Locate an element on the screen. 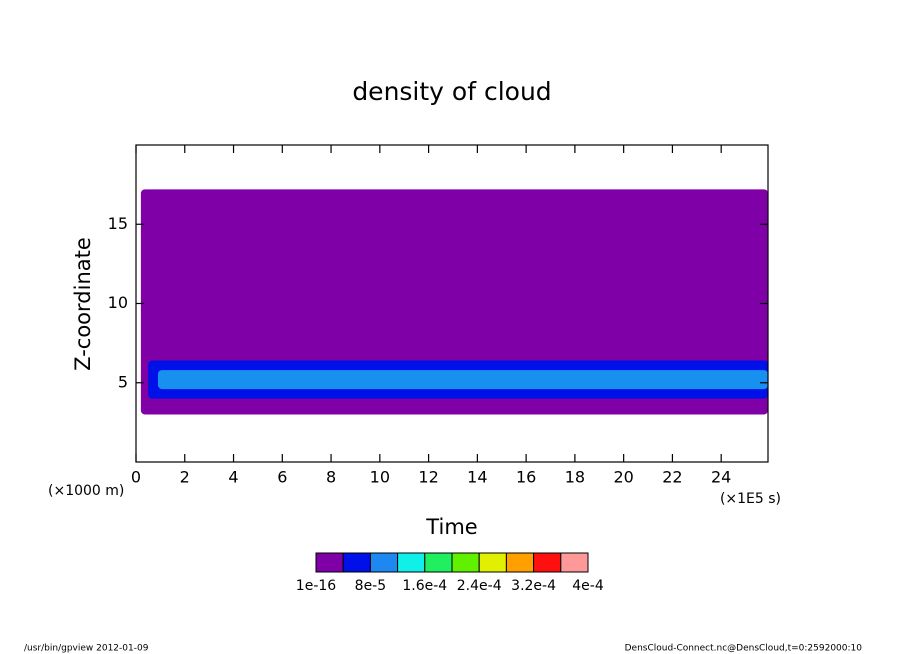 This screenshot has width=904, height=654. x-tick-label: 20 is located at coordinates (623, 477).